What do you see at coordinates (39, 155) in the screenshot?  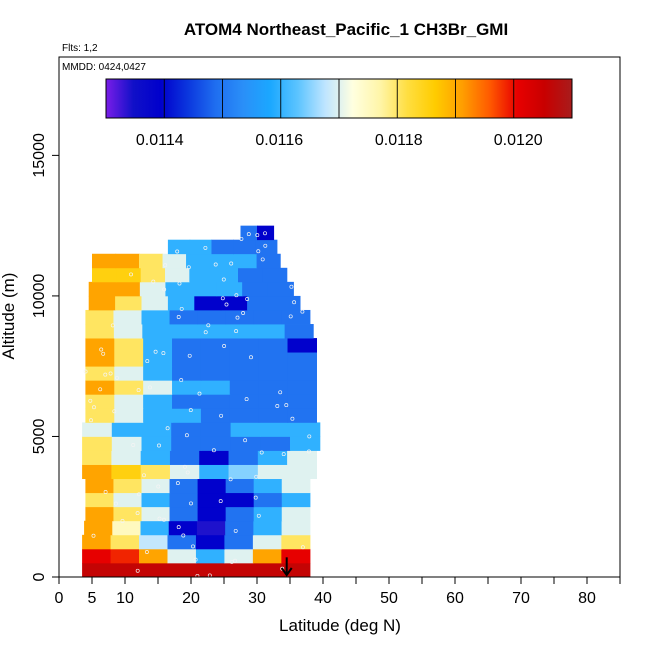 I see `y-tick-label: 15000` at bounding box center [39, 155].